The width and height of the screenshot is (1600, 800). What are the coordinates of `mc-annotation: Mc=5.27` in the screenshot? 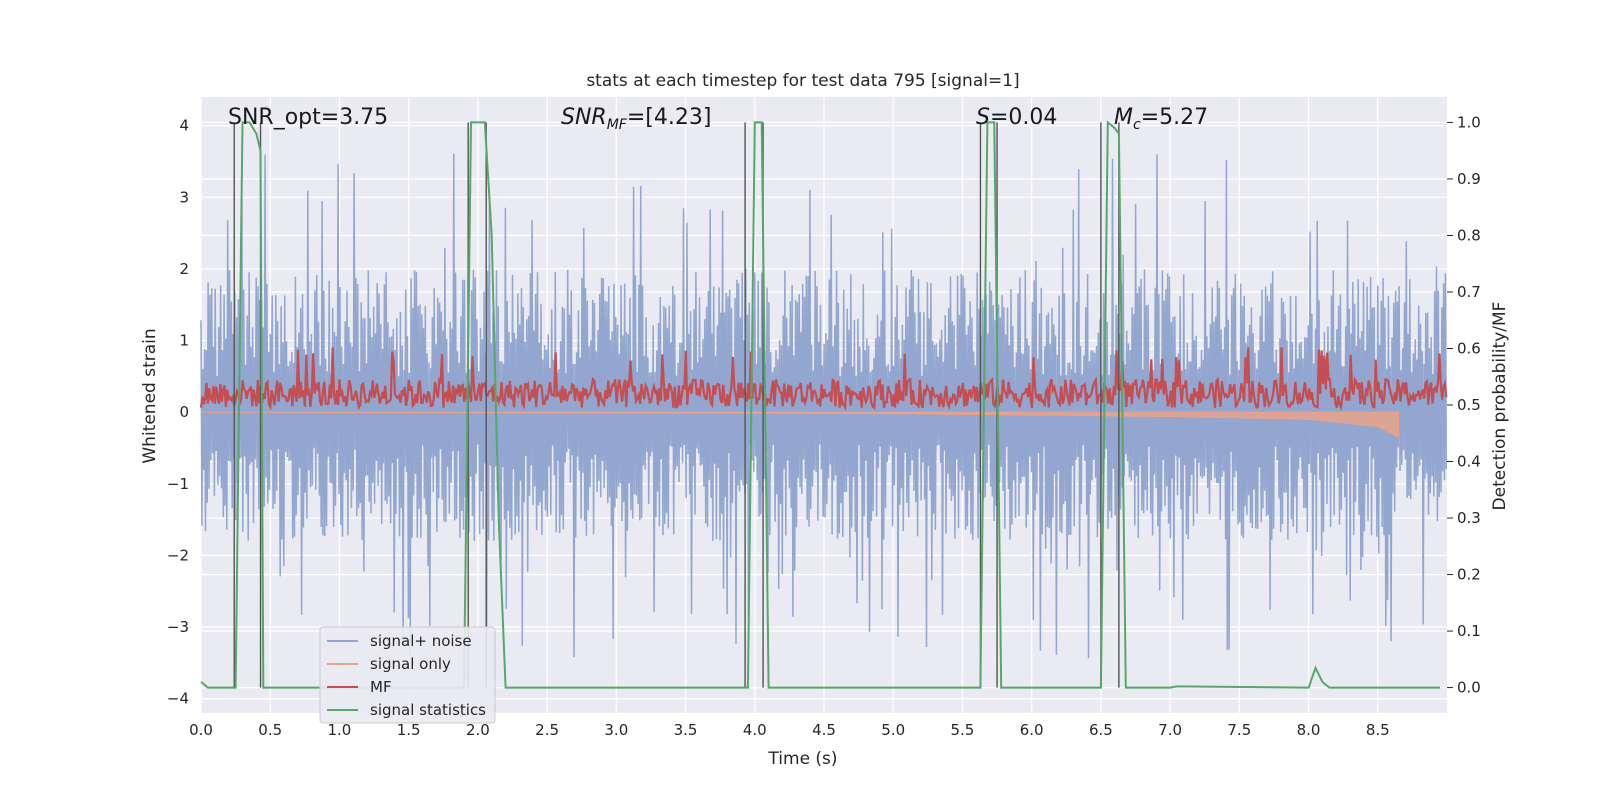 It's located at (1161, 119).